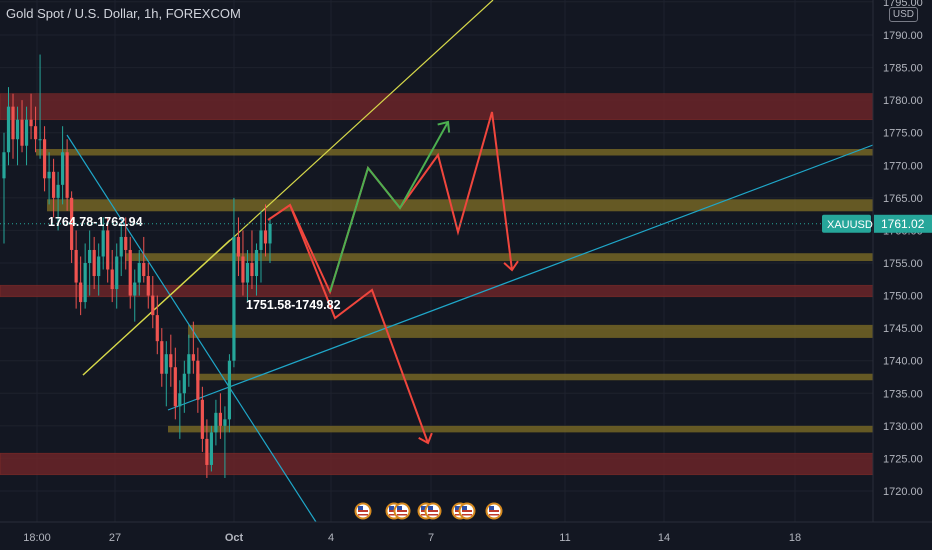 Image resolution: width=932 pixels, height=550 pixels. I want to click on events-layer, so click(428, 511).